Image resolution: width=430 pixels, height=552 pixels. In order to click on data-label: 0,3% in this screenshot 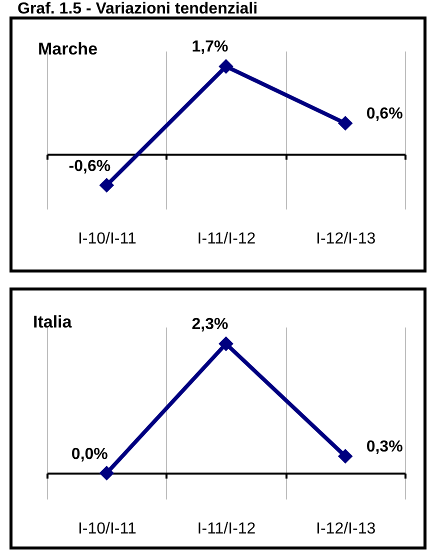, I will do `click(384, 447)`.